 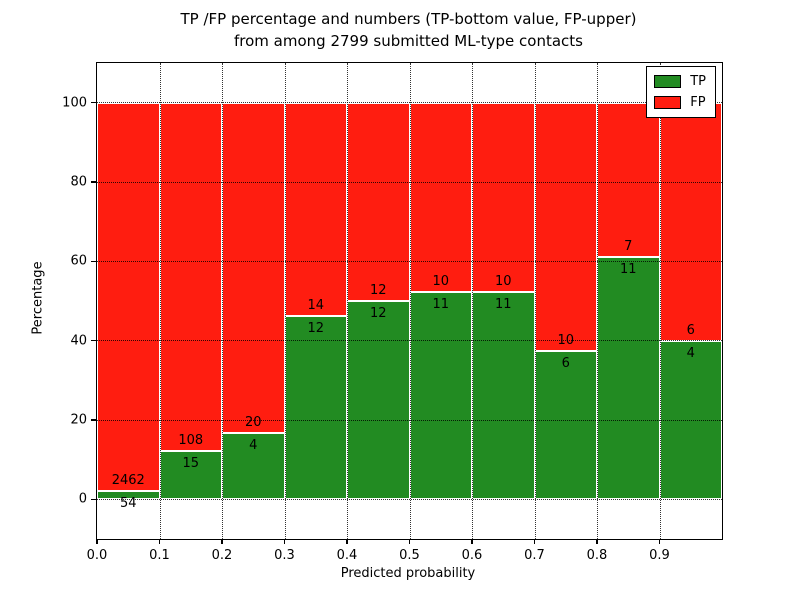 I want to click on tp-legend-swatch, so click(x=668, y=81).